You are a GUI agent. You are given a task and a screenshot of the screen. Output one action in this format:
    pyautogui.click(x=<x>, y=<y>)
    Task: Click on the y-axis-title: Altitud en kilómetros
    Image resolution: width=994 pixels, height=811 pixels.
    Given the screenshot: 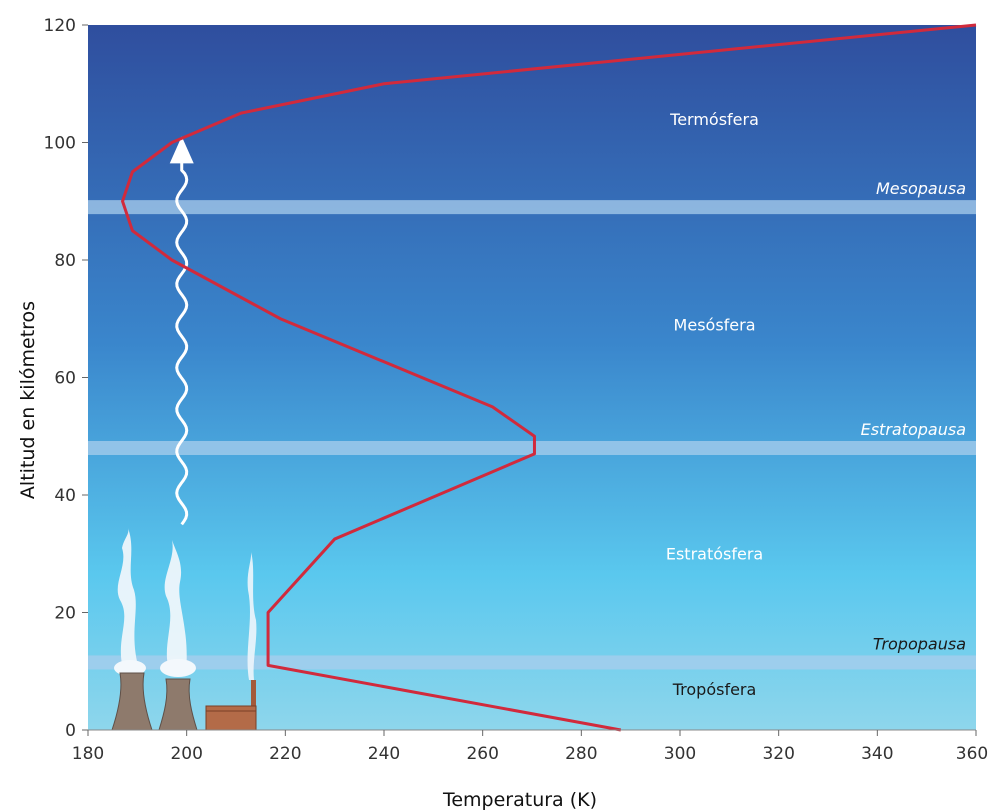 What is the action you would take?
    pyautogui.click(x=28, y=400)
    